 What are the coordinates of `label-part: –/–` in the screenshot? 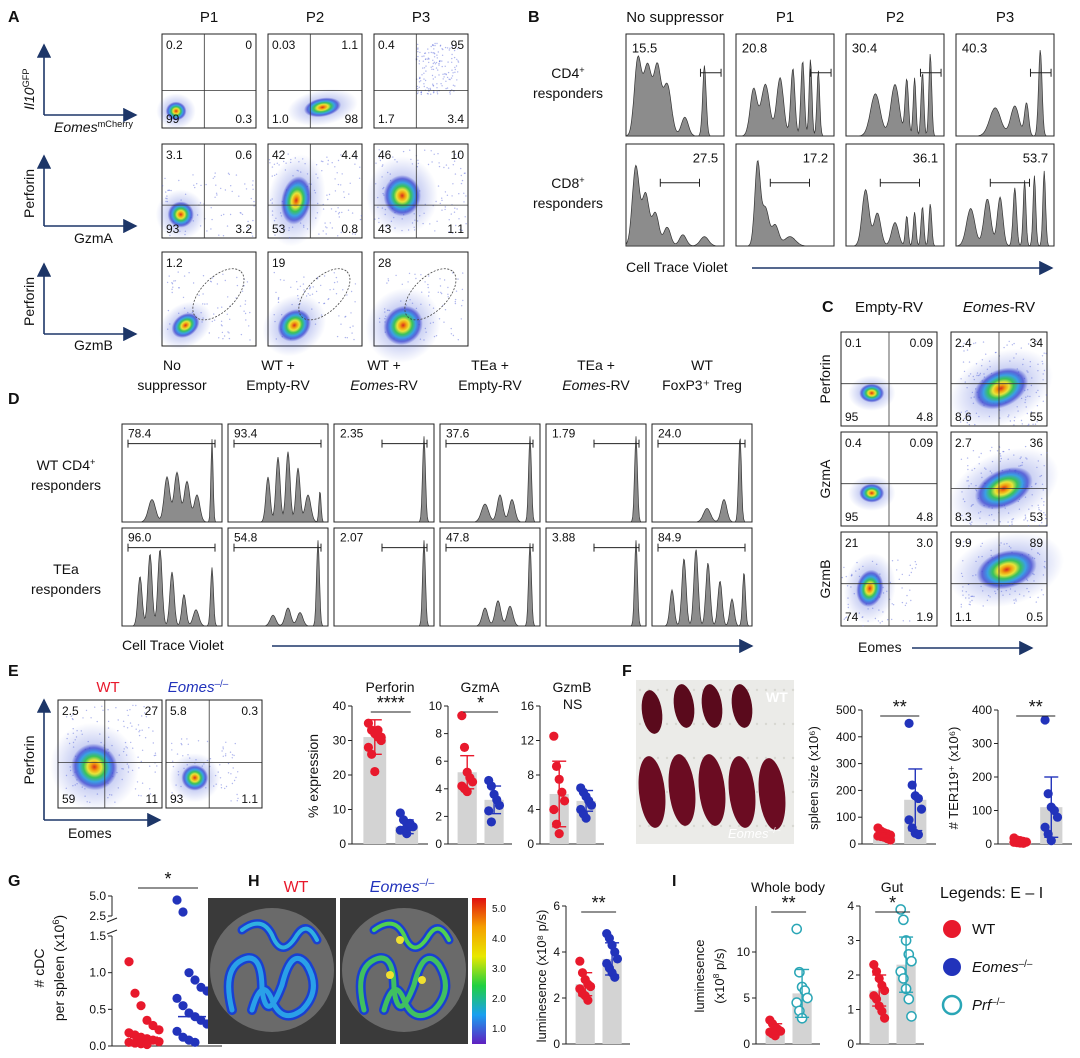 It's located at (427, 883).